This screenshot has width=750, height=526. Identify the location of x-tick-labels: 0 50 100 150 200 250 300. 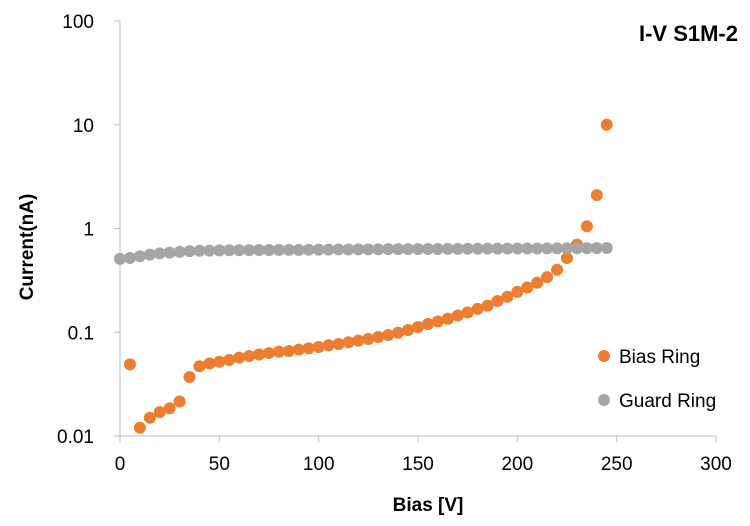
(423, 464).